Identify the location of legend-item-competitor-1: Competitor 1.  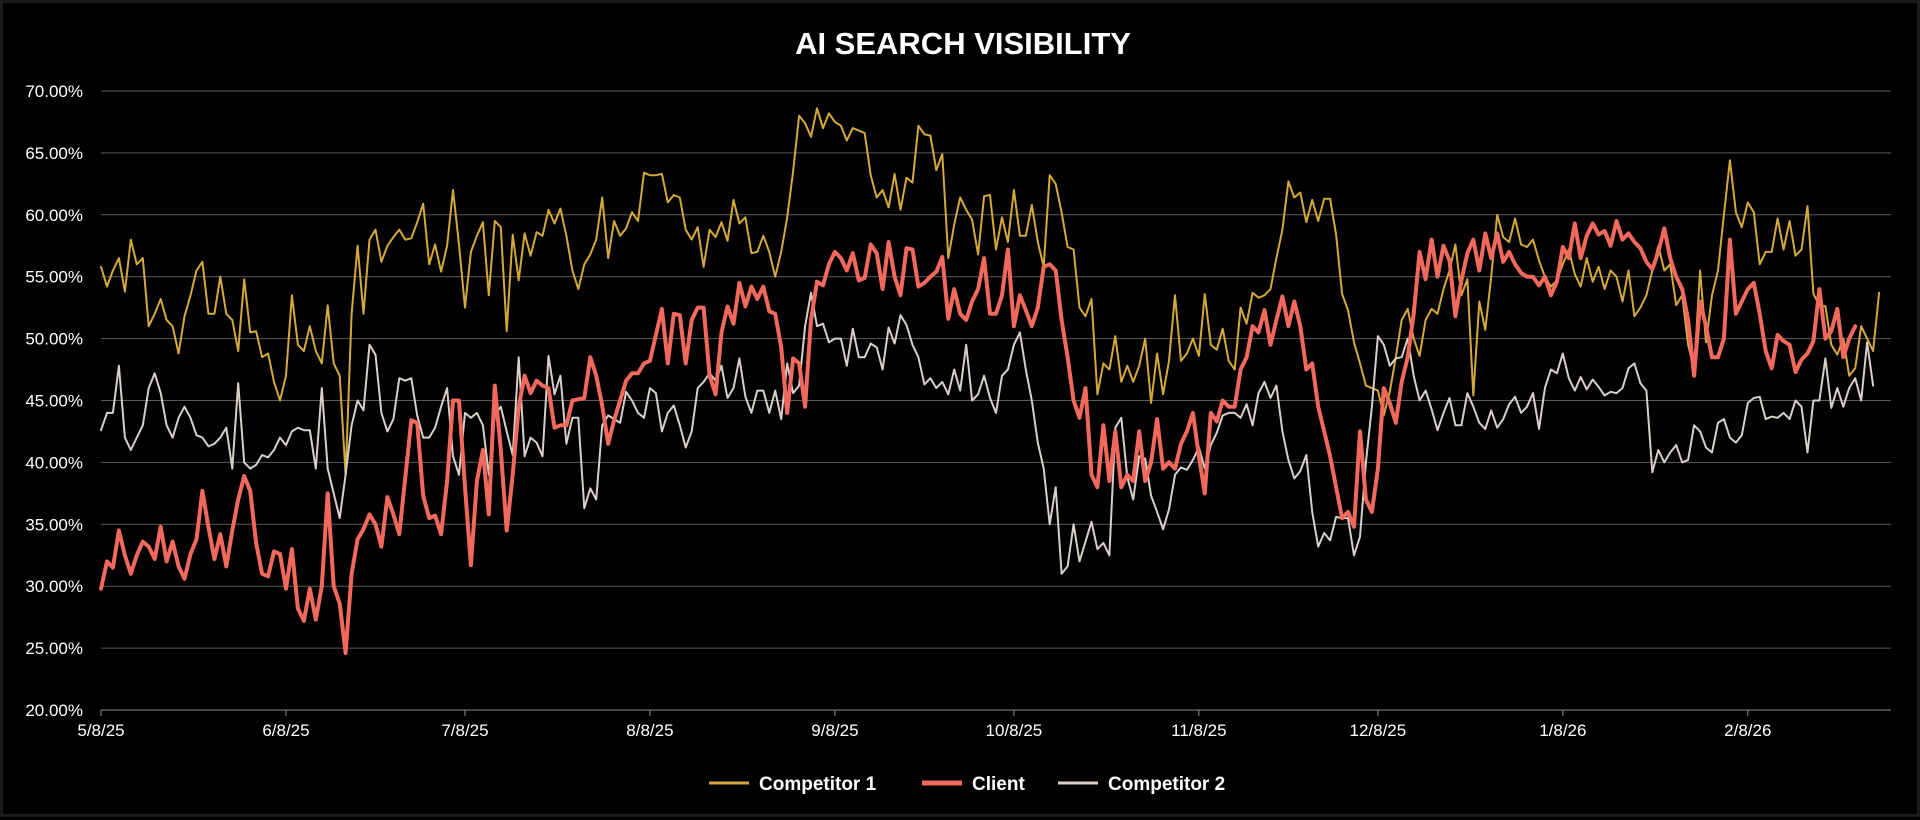
(793, 784).